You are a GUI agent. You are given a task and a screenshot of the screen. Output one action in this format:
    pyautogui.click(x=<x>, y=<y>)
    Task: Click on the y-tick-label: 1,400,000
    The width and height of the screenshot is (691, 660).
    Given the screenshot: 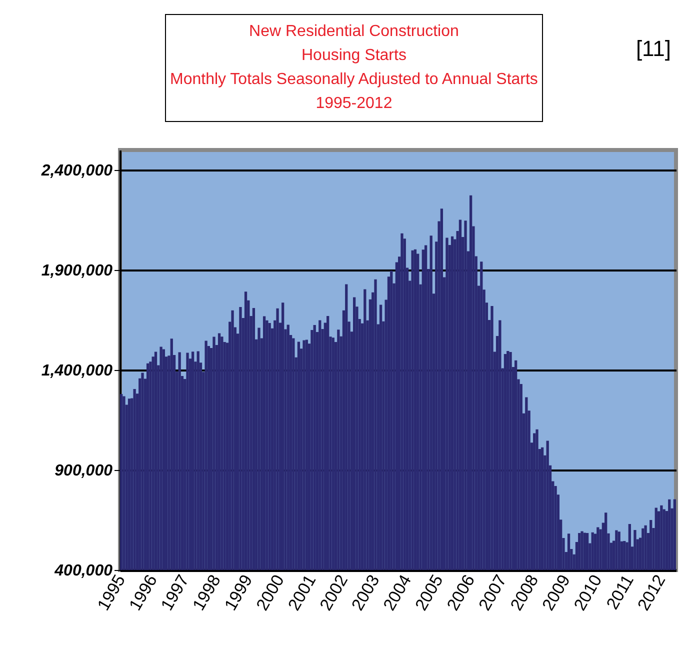 What is the action you would take?
    pyautogui.click(x=77, y=371)
    